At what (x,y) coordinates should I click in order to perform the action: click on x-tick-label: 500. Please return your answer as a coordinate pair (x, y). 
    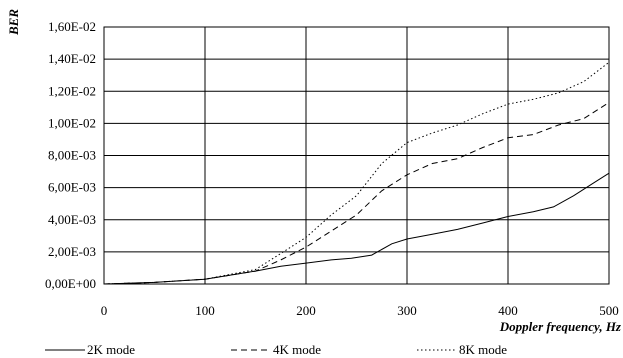
    Looking at the image, I should click on (609, 310).